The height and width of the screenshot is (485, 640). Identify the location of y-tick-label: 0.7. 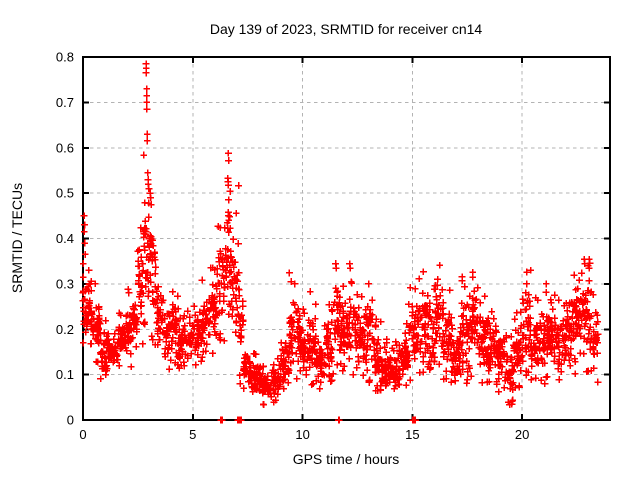
(65, 102).